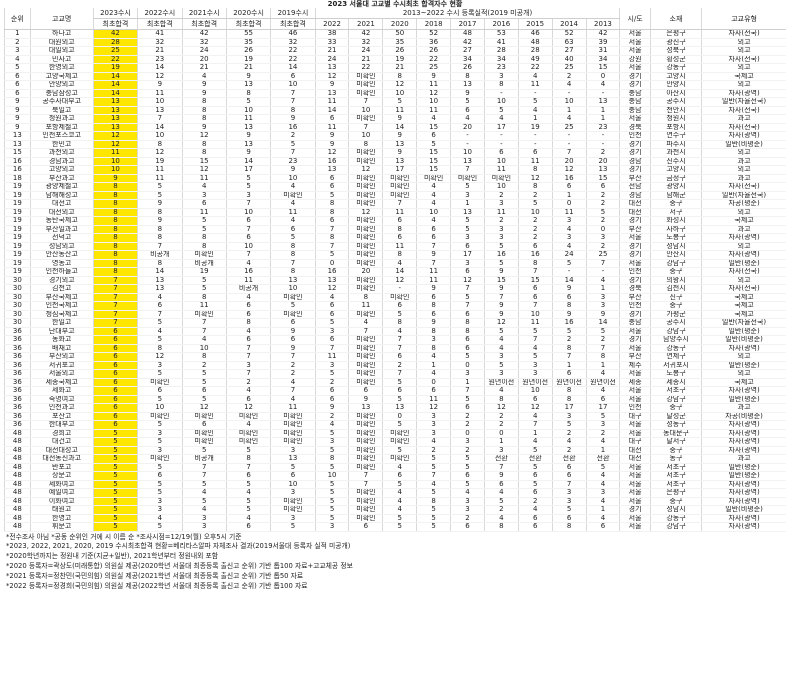 The image size is (790, 679). Describe the element at coordinates (293, 68) in the screenshot. I see `cell-y2019: 14` at that location.